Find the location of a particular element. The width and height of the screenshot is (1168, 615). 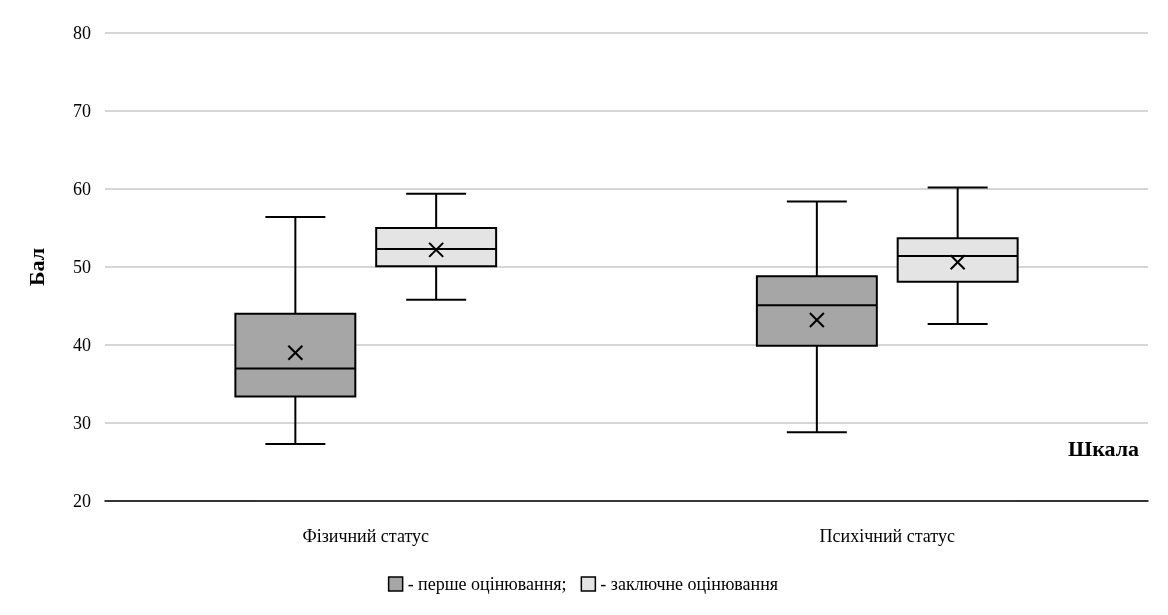

y-tick-label: 30 is located at coordinates (82, 423).